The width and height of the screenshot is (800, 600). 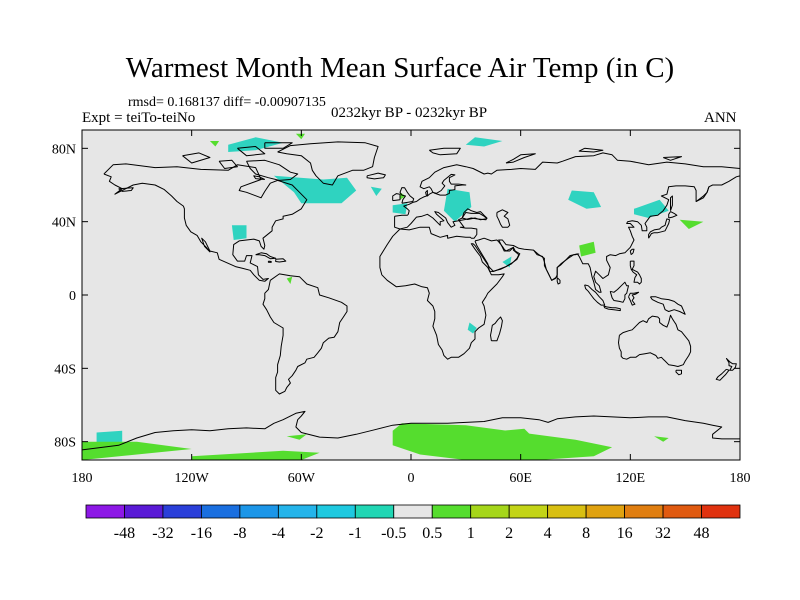 What do you see at coordinates (316, 533) in the screenshot?
I see `colorbar-label: -2` at bounding box center [316, 533].